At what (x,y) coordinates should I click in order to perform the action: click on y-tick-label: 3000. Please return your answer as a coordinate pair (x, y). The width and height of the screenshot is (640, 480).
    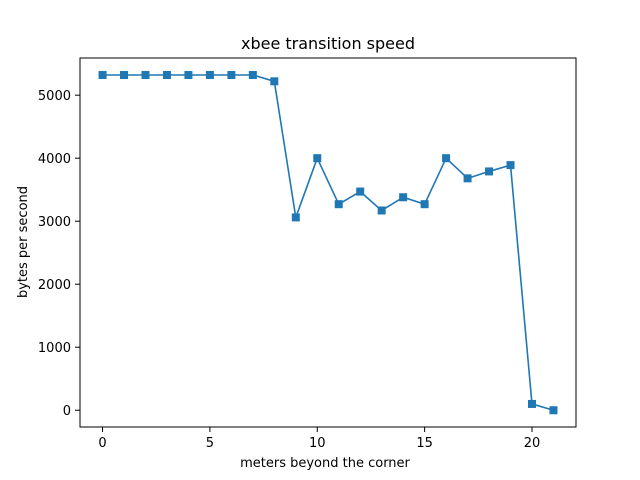
    Looking at the image, I should click on (54, 222).